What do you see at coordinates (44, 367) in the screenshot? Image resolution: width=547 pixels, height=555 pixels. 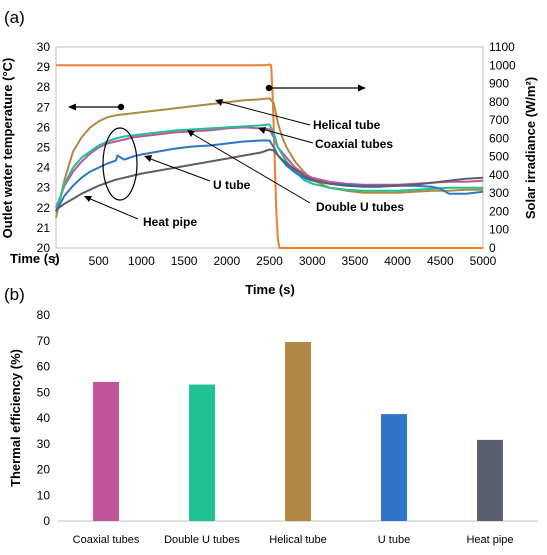 I see `bar-y-tick-60: 60` at bounding box center [44, 367].